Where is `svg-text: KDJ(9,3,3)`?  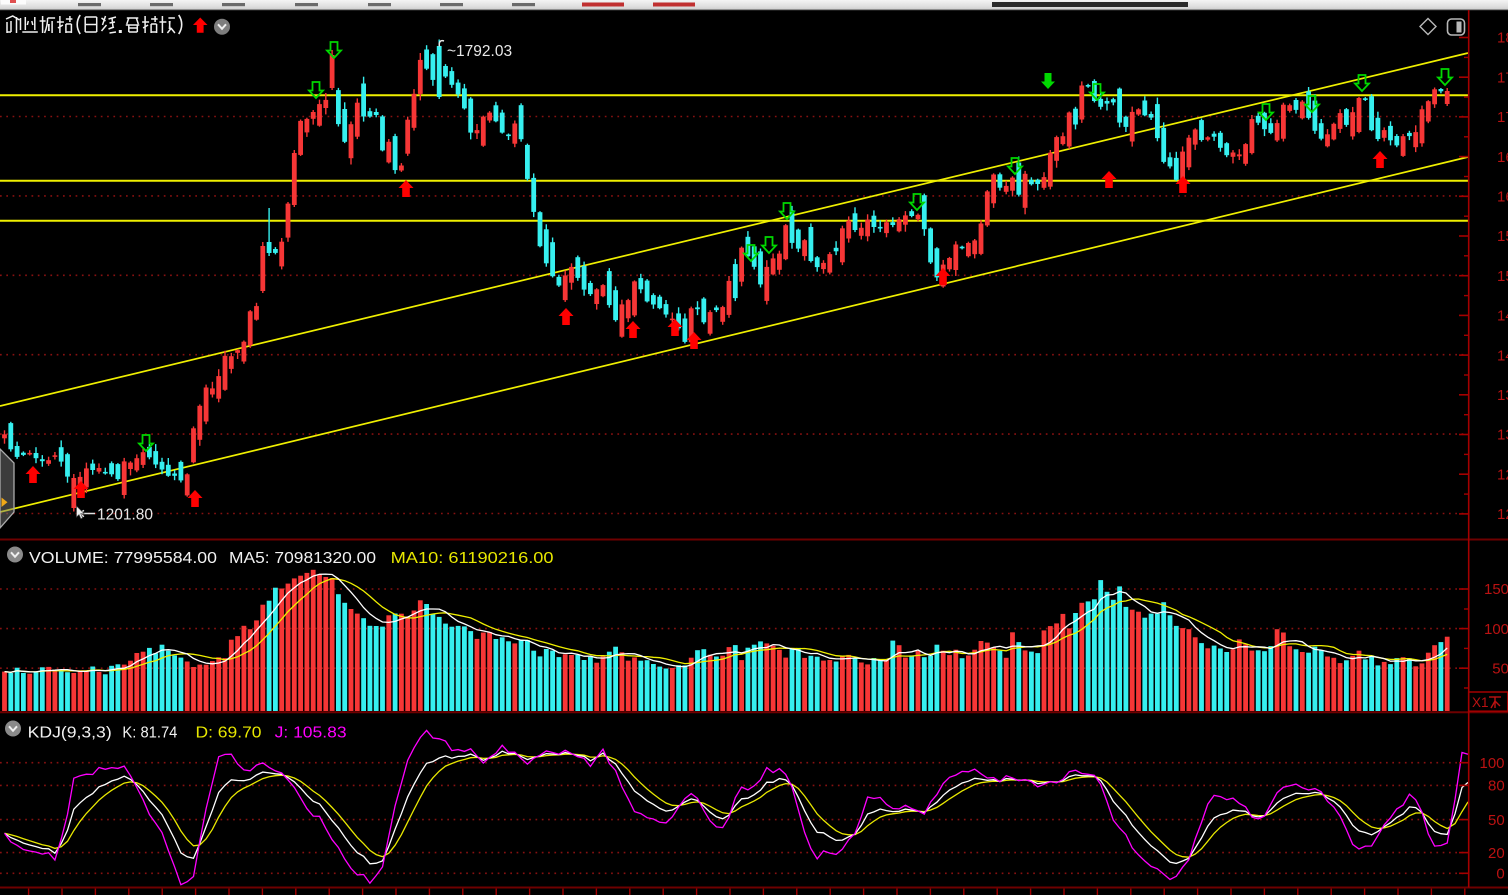
svg-text: KDJ(9,3,3) is located at coordinates (70, 733).